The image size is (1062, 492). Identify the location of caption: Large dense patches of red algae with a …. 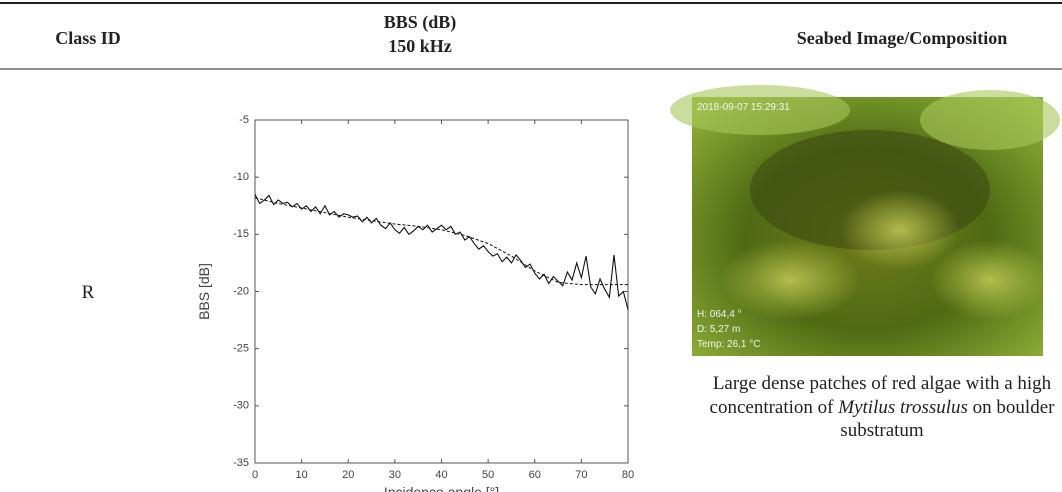
(882, 407).